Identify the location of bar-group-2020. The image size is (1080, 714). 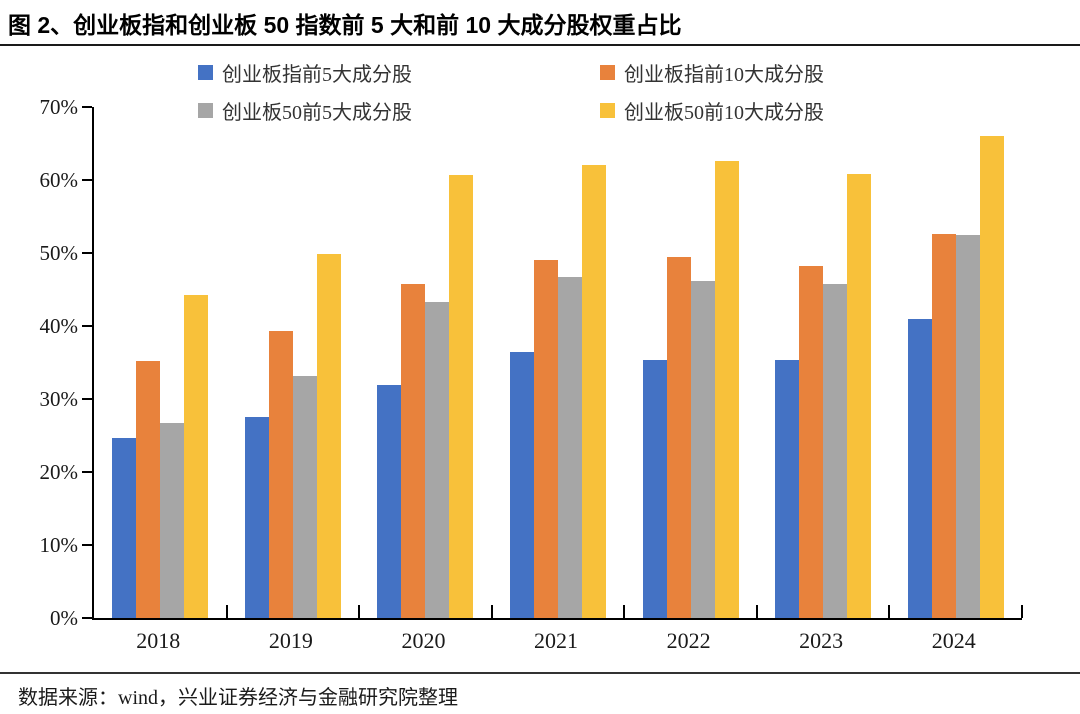
(425, 362).